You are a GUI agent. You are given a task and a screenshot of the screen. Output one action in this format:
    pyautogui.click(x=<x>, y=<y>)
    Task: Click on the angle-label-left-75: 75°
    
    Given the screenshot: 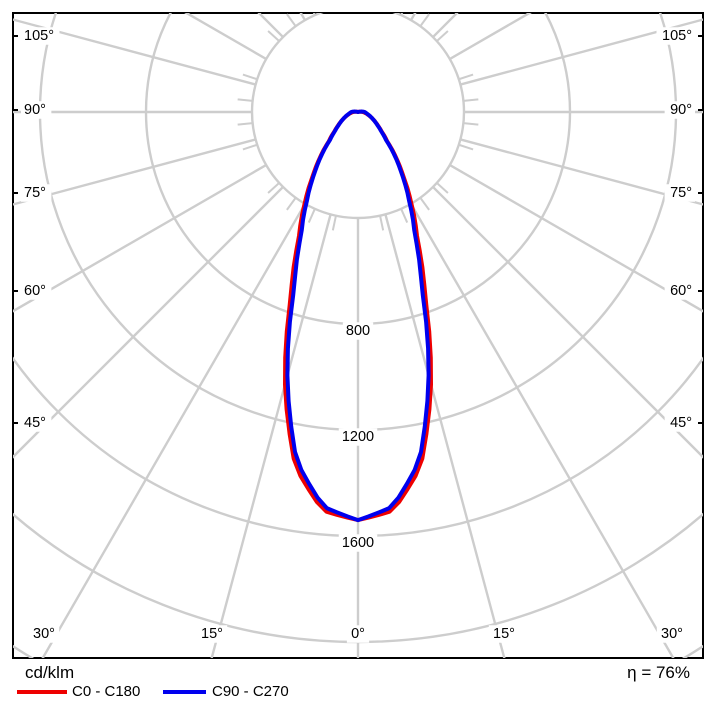 What is the action you would take?
    pyautogui.click(x=35, y=193)
    